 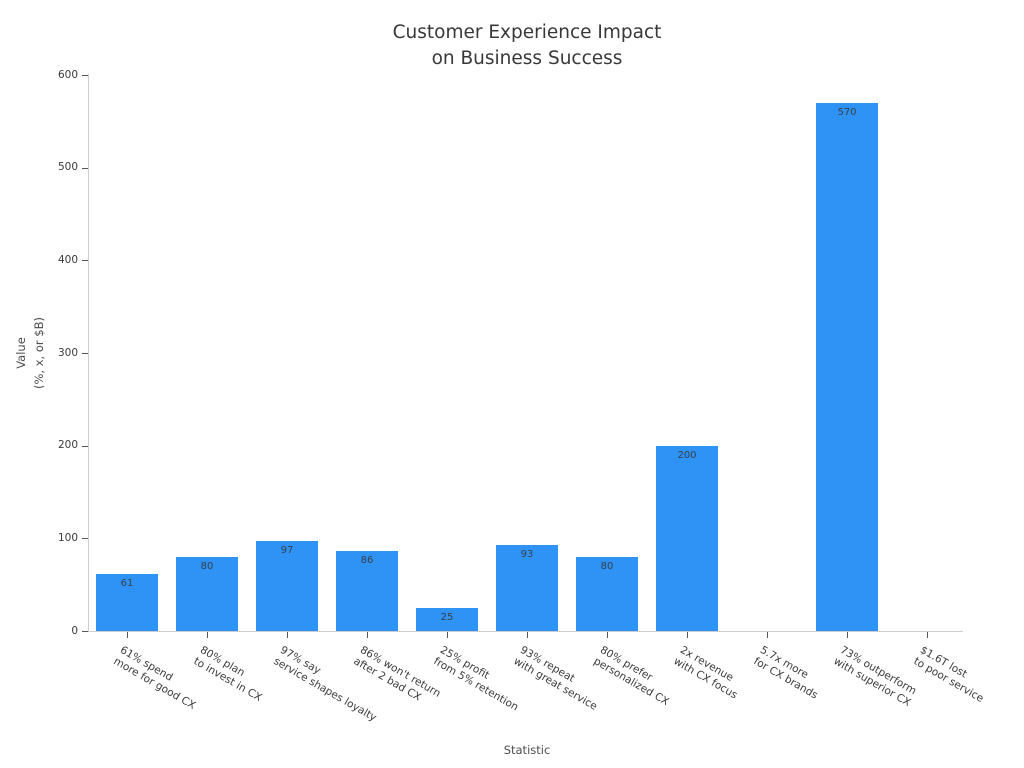 What do you see at coordinates (67, 167) in the screenshot?
I see `y-tick-label: 500` at bounding box center [67, 167].